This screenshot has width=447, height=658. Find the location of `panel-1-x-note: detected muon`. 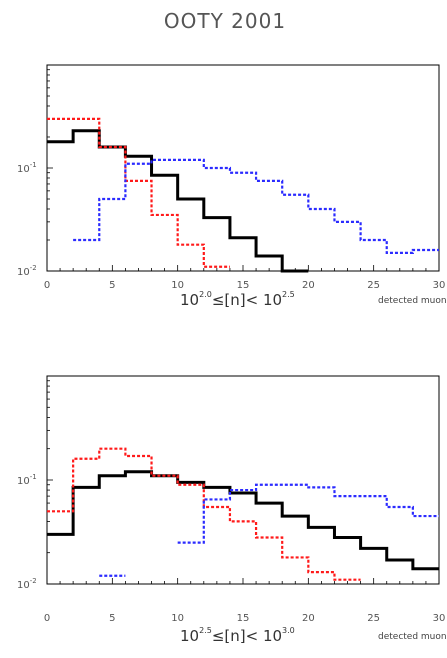

panel-1-x-note: detected muon is located at coordinates (412, 301).